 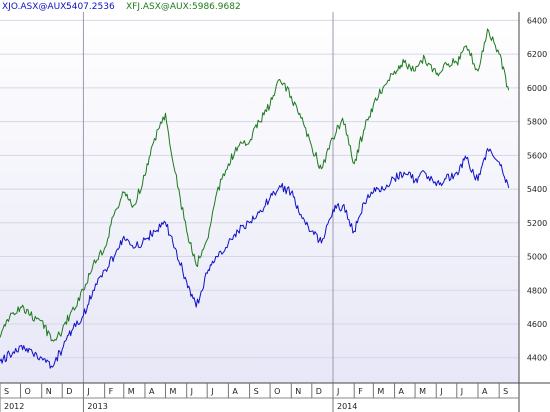 What do you see at coordinates (111, 391) in the screenshot?
I see `month-label-5: F` at bounding box center [111, 391].